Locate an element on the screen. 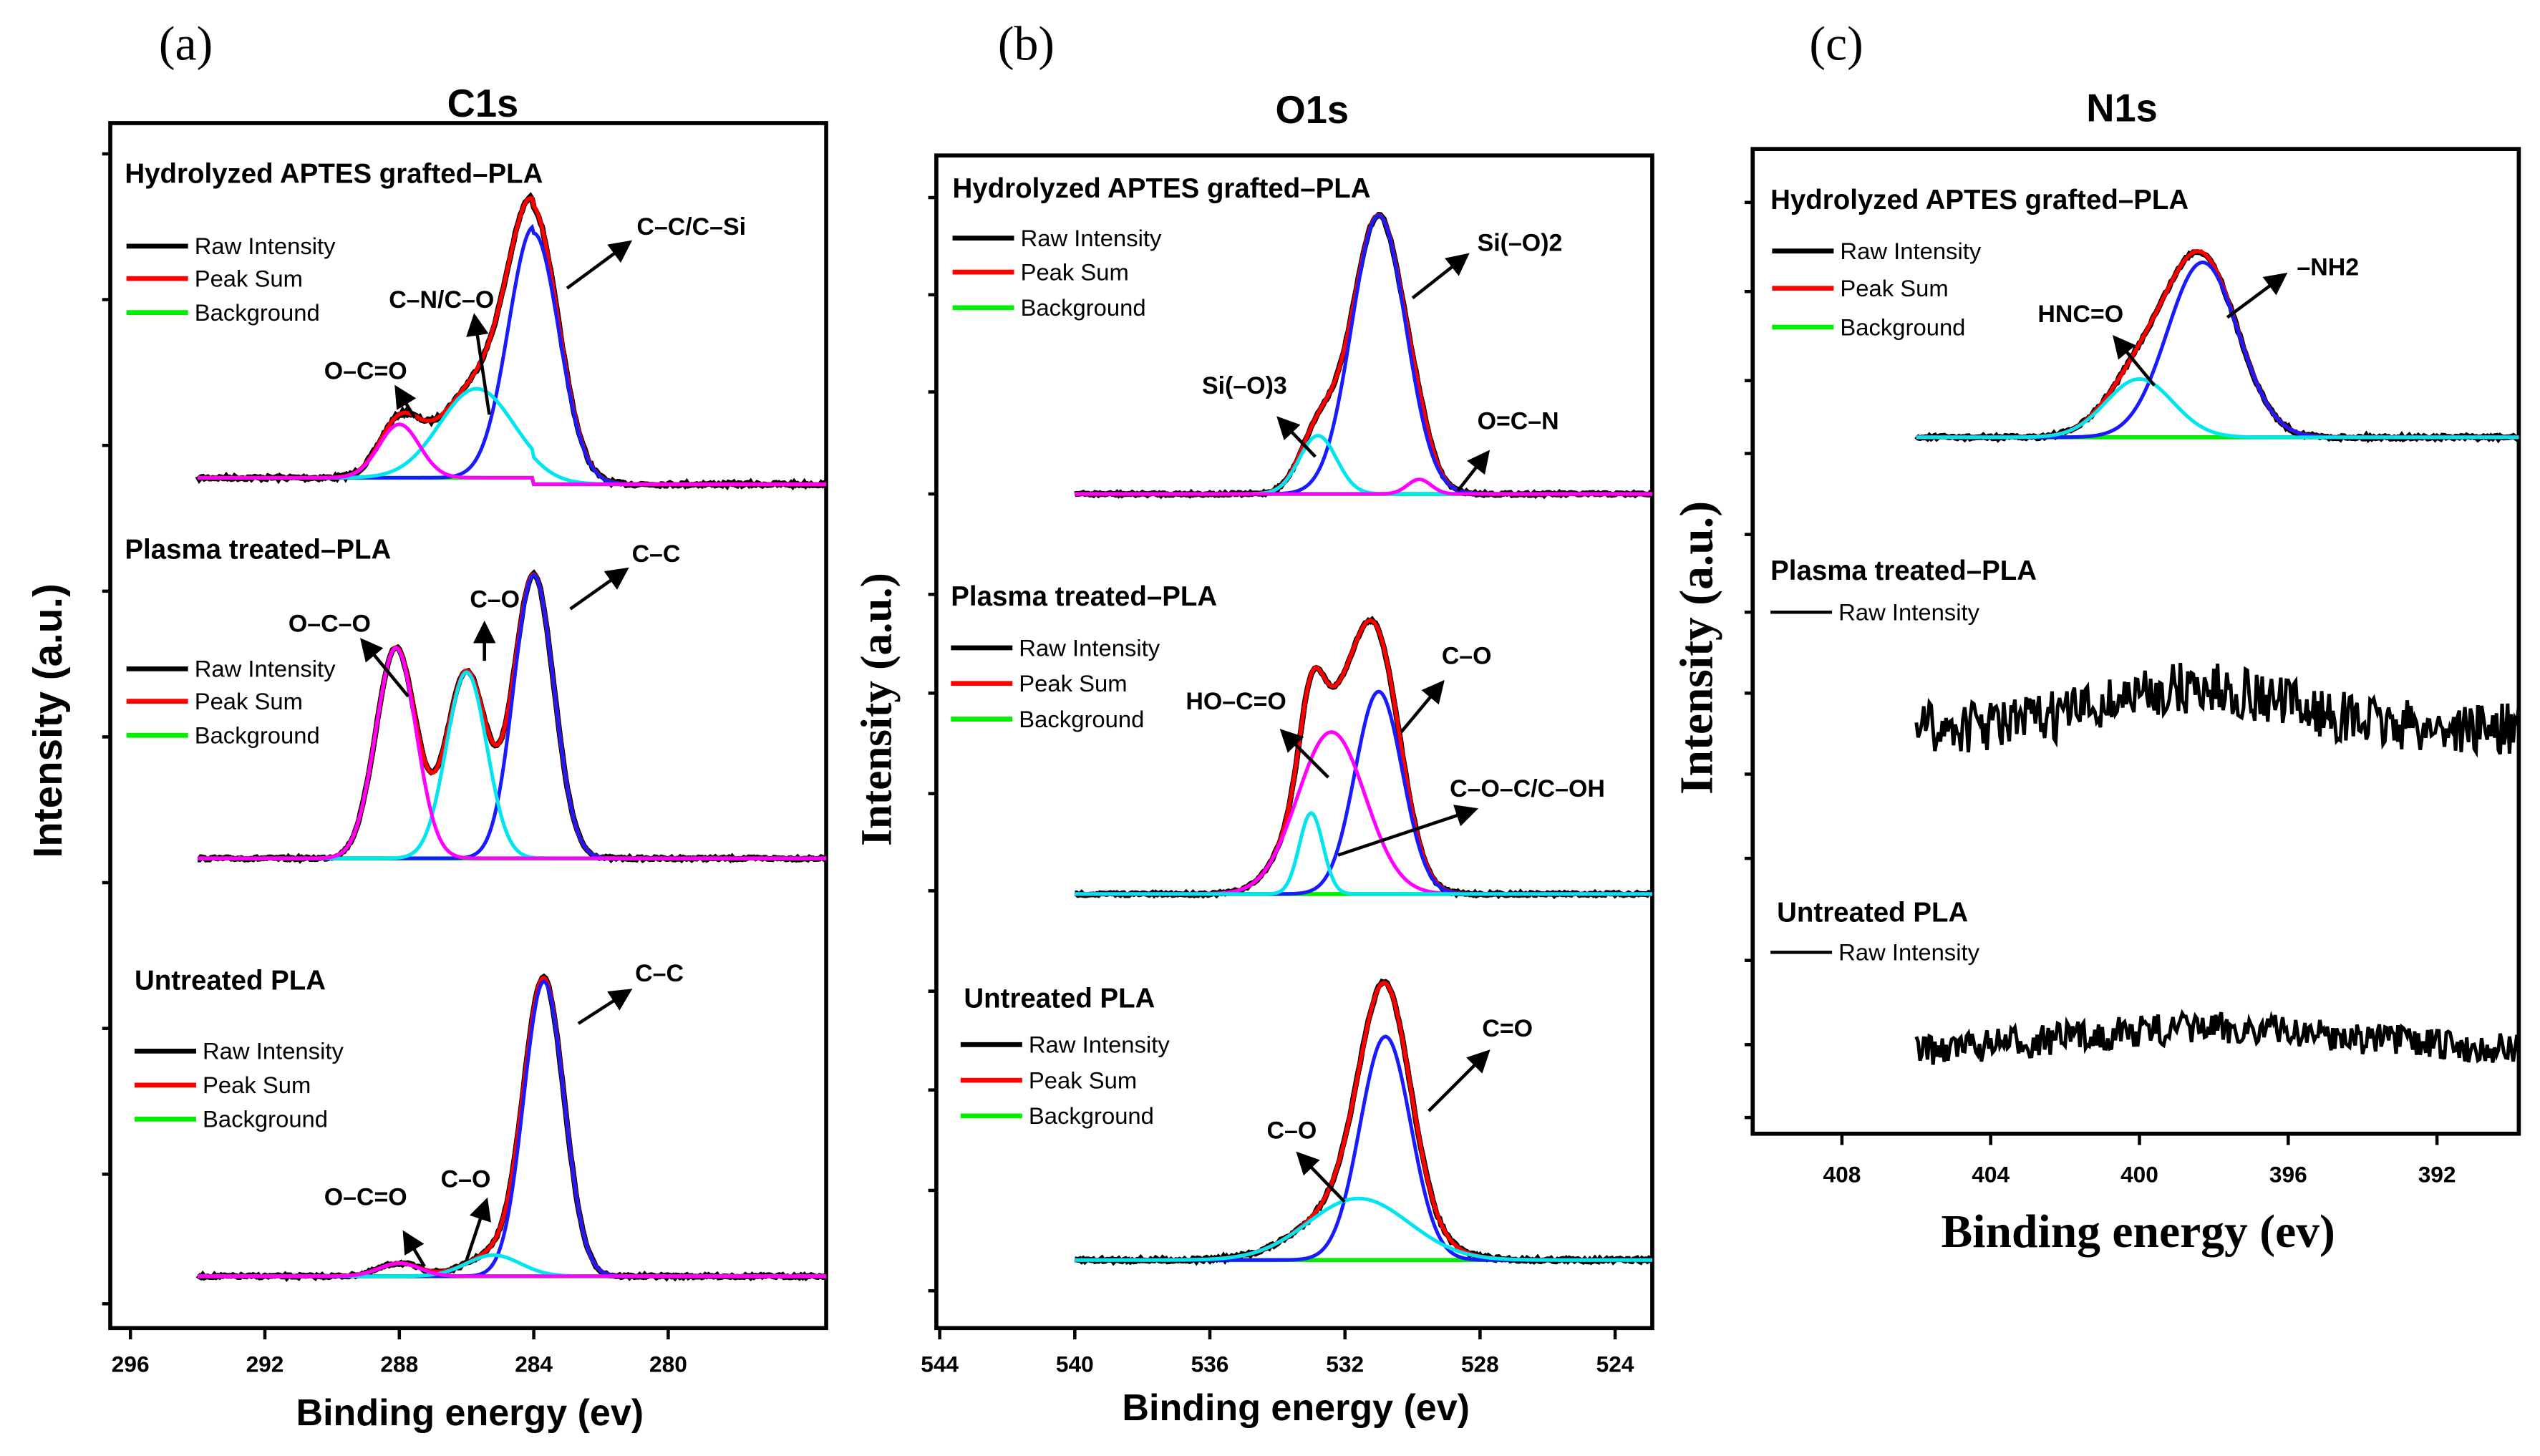 The width and height of the screenshot is (2540, 1456). panel-b-xlabel: Binding energy (ev) is located at coordinates (1296, 1408).